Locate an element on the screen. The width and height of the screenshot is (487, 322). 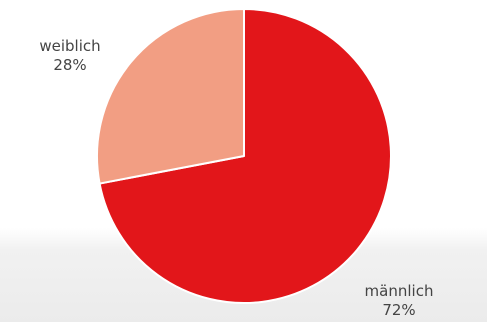
slice-label-weiblich-name: weiblich is located at coordinates (70, 46).